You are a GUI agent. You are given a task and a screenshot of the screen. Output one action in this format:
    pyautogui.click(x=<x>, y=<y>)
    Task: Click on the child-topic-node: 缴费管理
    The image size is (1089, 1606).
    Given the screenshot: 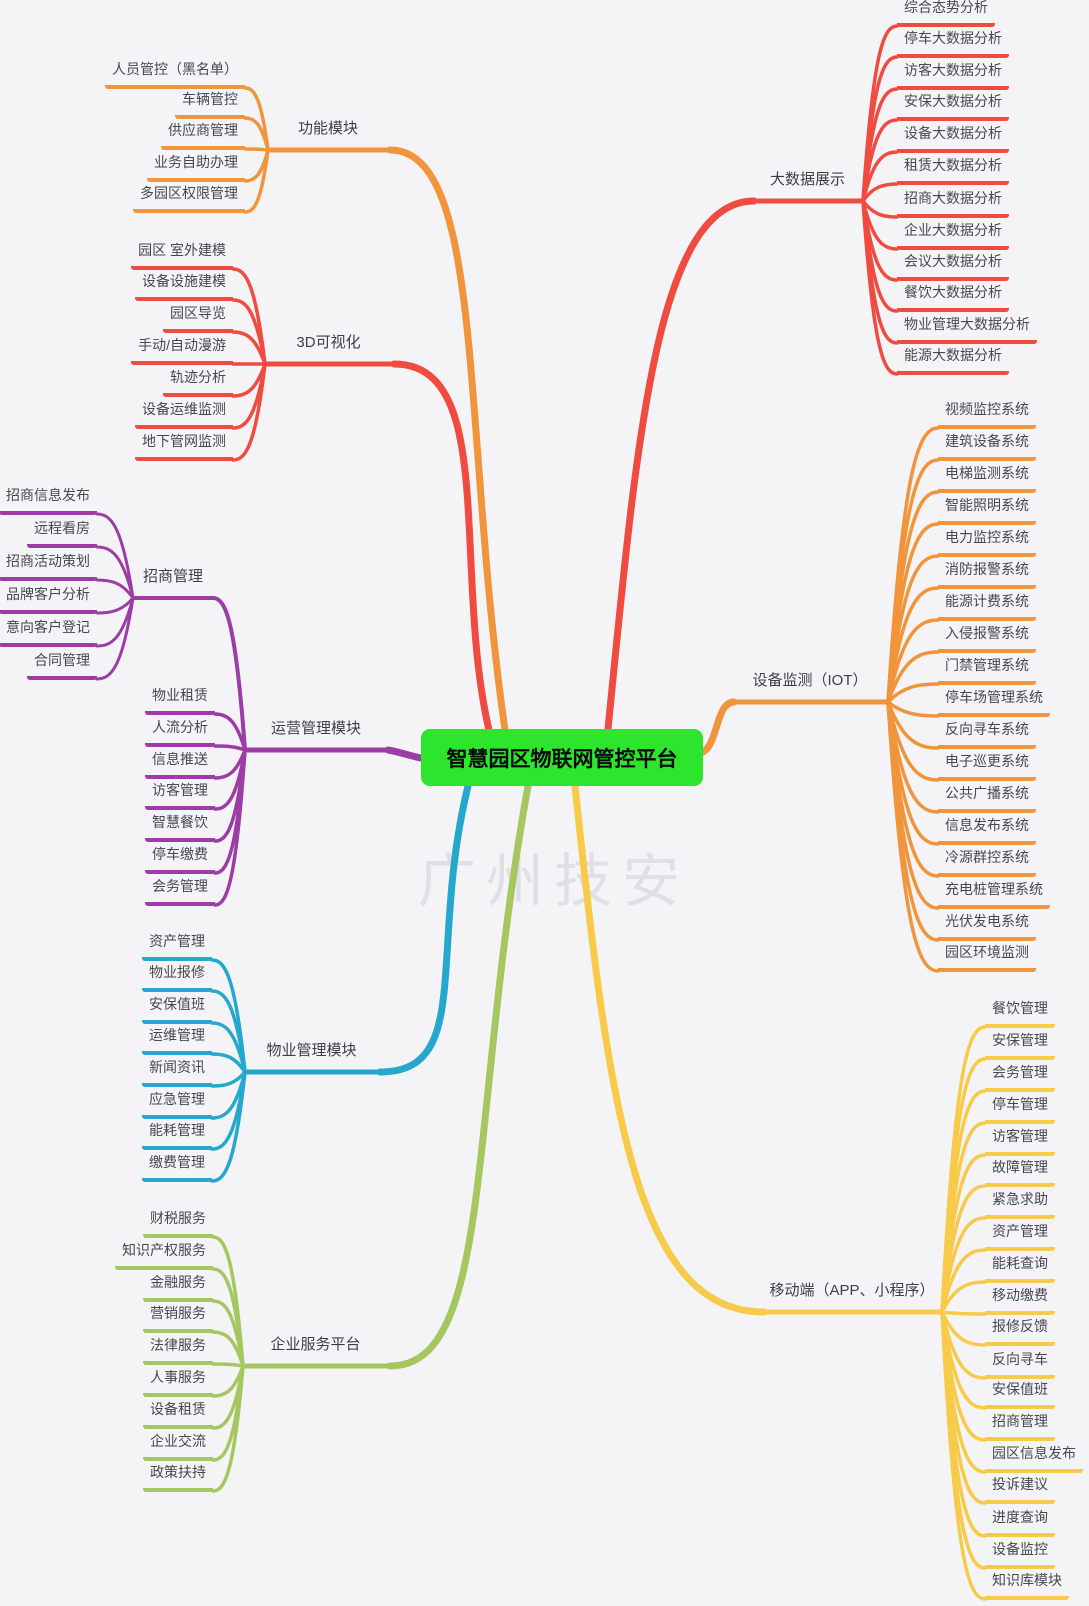 What is the action you would take?
    pyautogui.click(x=177, y=1167)
    